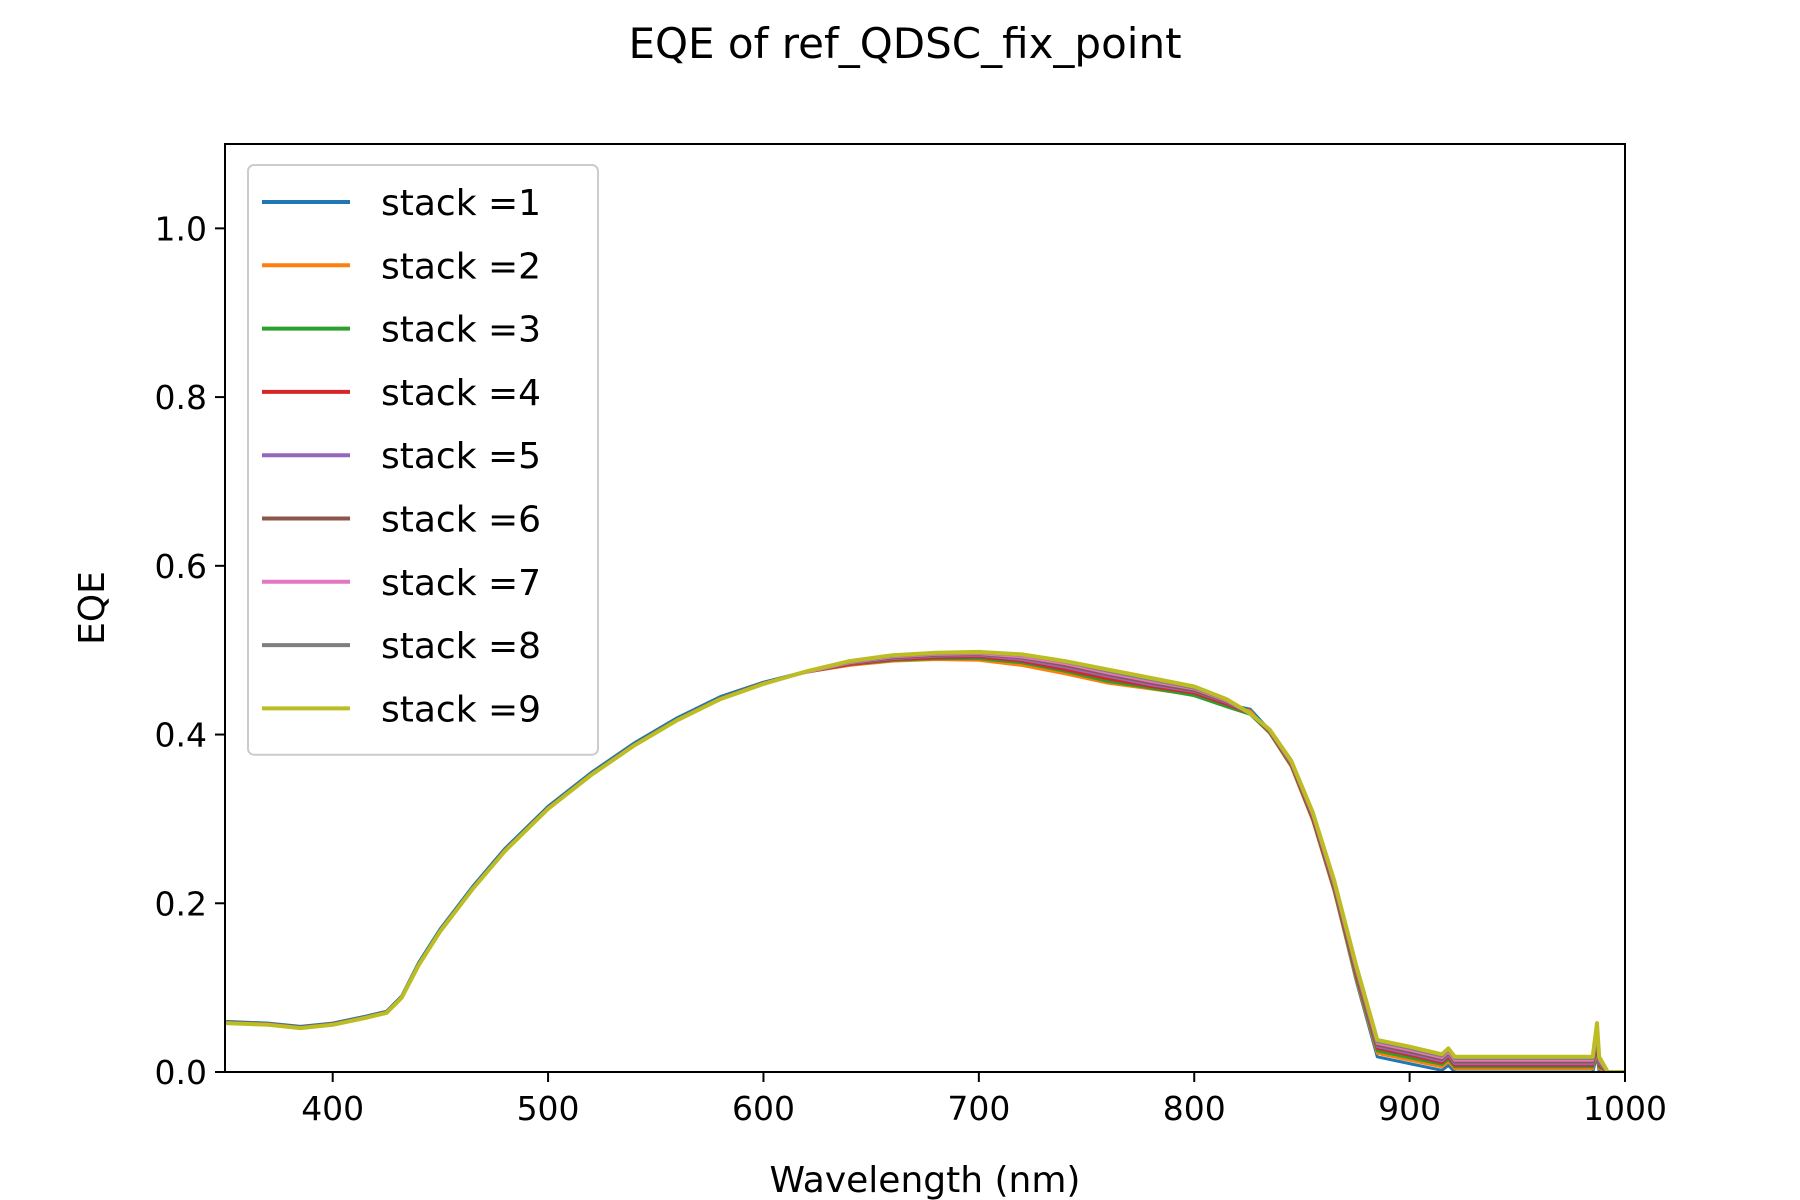 The image size is (1800, 1200). What do you see at coordinates (461, 393) in the screenshot?
I see `legend-label: stack =4` at bounding box center [461, 393].